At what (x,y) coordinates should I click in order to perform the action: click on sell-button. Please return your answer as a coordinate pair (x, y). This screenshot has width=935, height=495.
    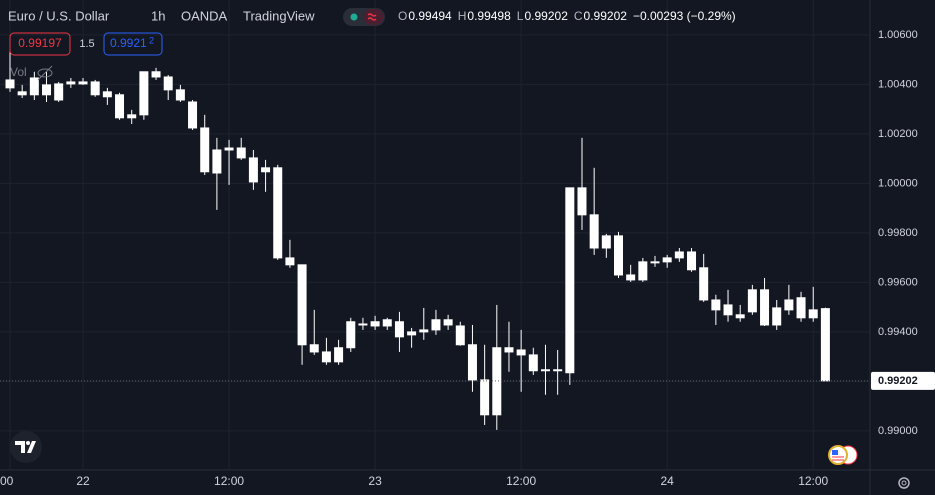
    Looking at the image, I should click on (40, 44).